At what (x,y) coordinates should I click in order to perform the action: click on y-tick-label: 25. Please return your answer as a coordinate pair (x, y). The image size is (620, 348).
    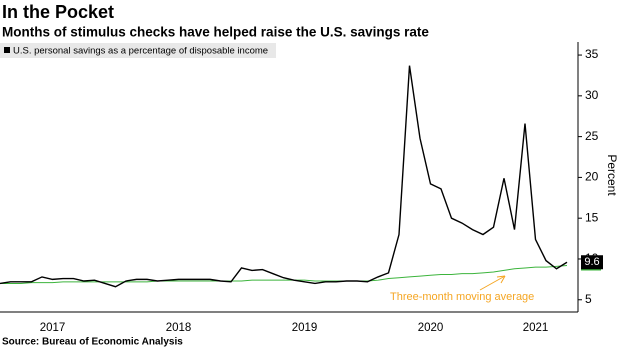
    Looking at the image, I should click on (592, 136).